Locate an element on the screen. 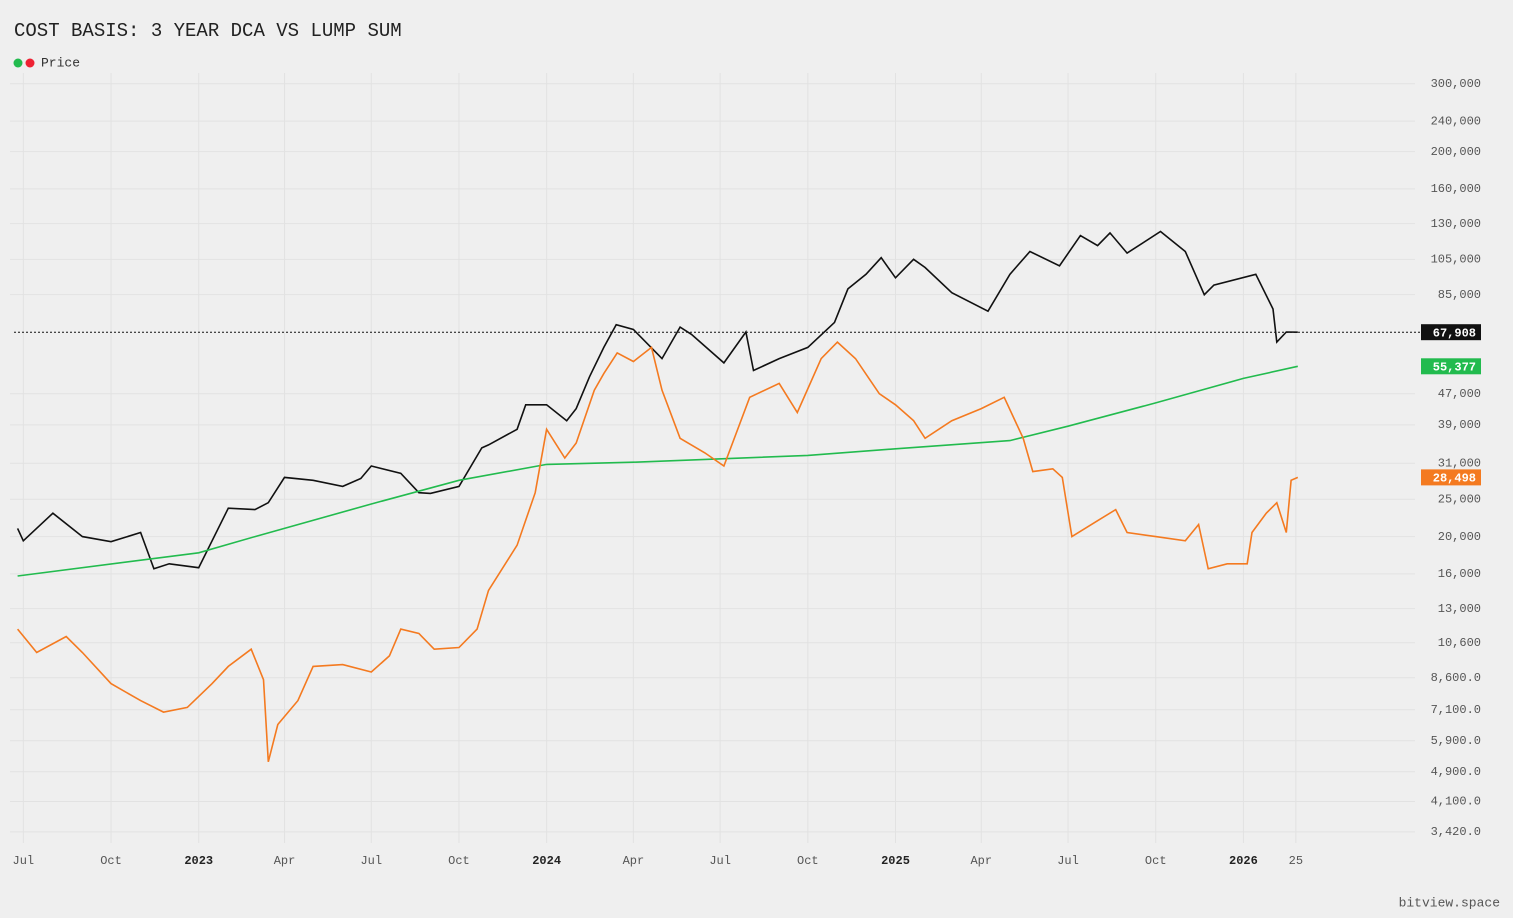 The width and height of the screenshot is (1513, 918). y-tick-label: 25,000 is located at coordinates (1459, 499).